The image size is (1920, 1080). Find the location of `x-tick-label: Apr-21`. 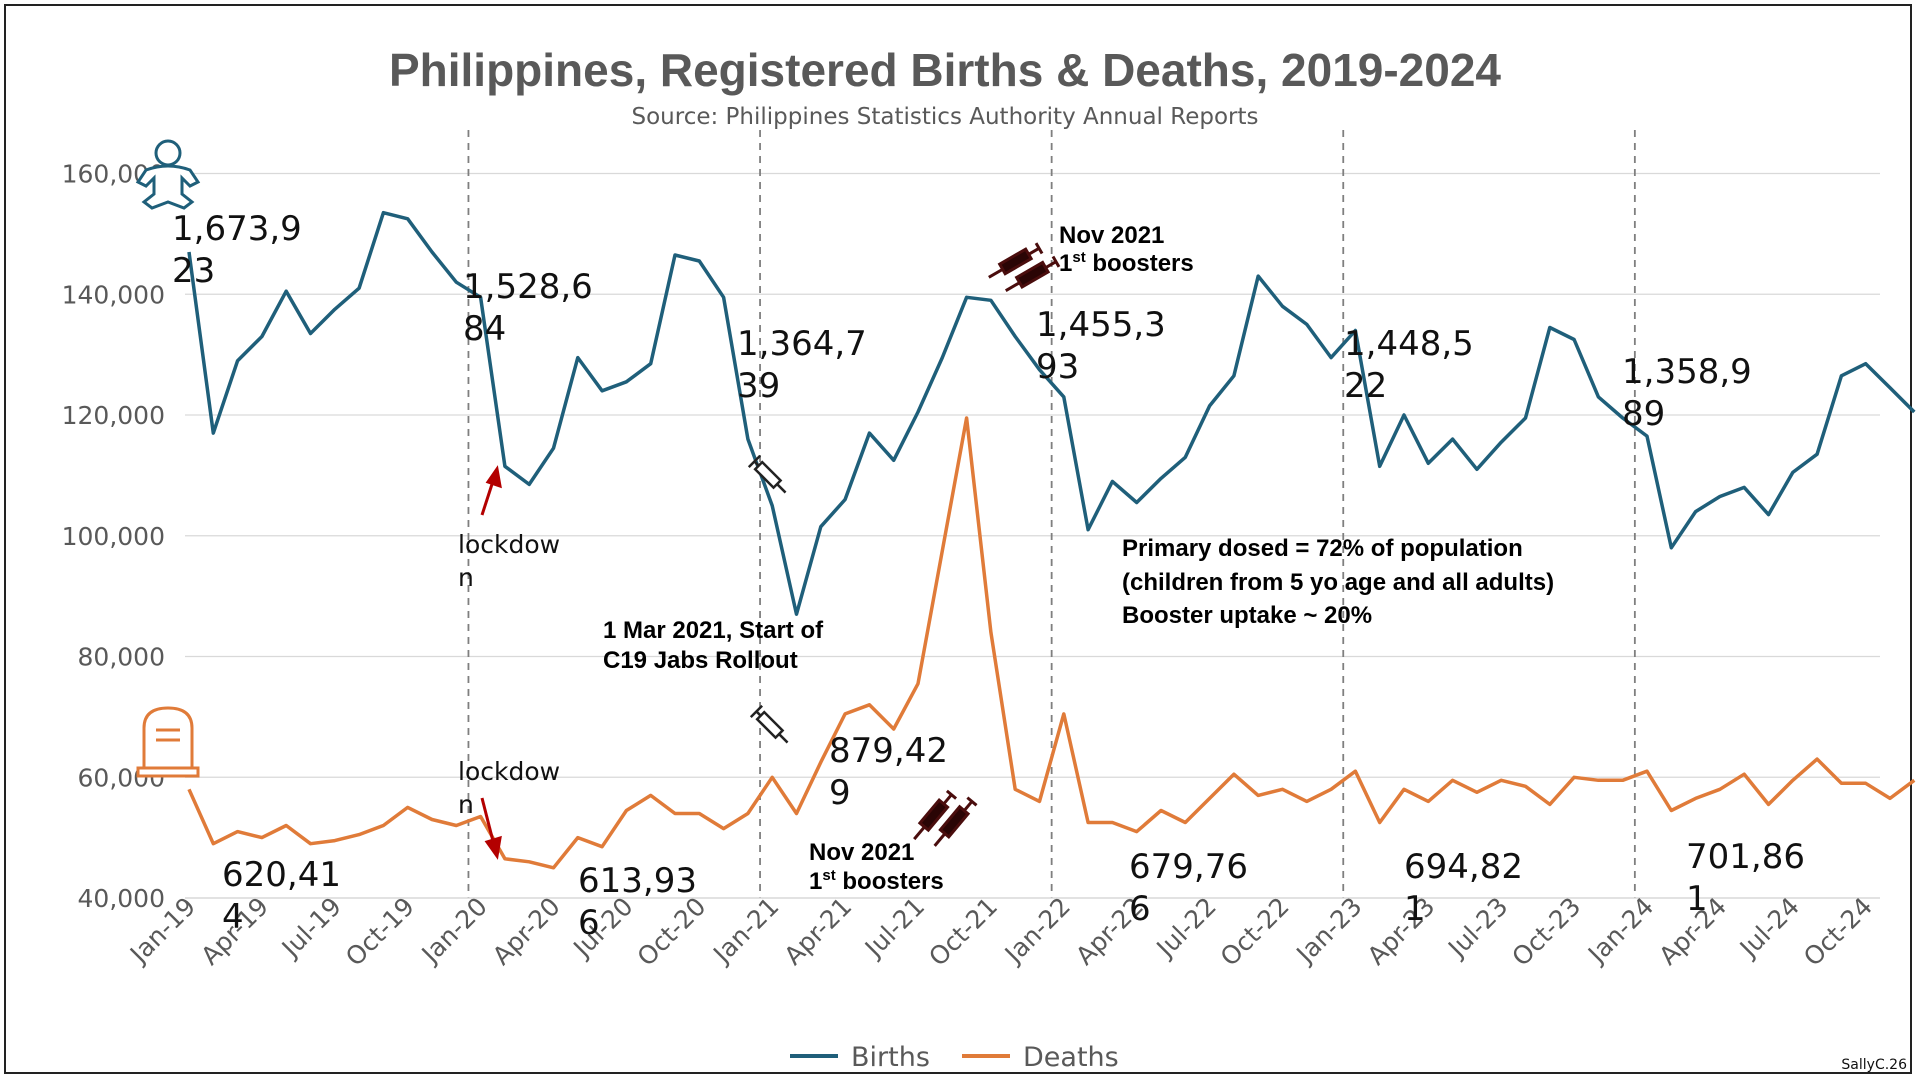

x-tick-label: Apr-21 is located at coordinates (818, 931).